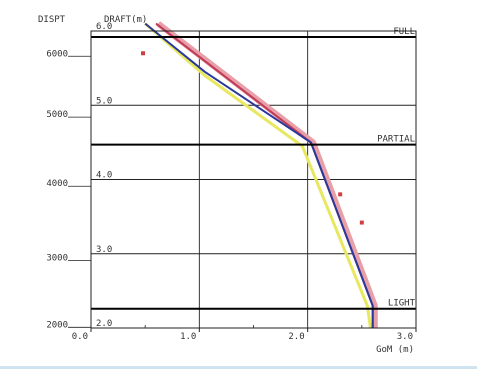 Image resolution: width=477 pixels, height=371 pixels. I want to click on draft-tick-label: 4.0, so click(104, 176).